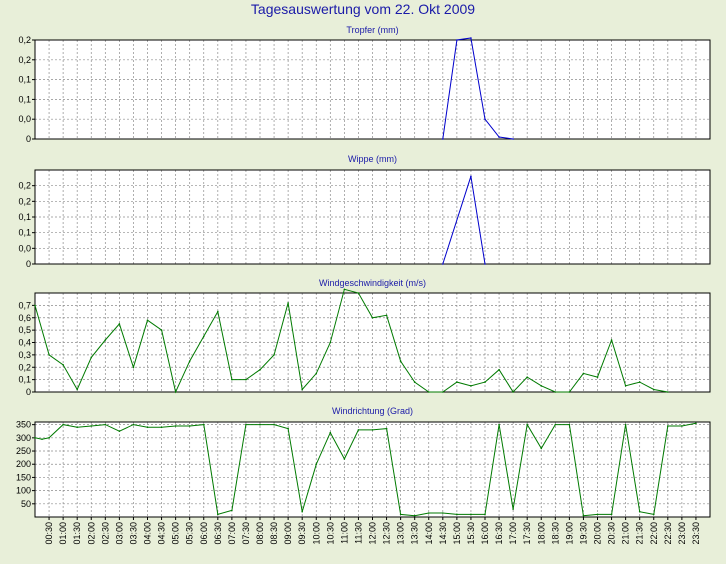 The width and height of the screenshot is (726, 564). I want to click on x-tick-label: 13:30, so click(415, 533).